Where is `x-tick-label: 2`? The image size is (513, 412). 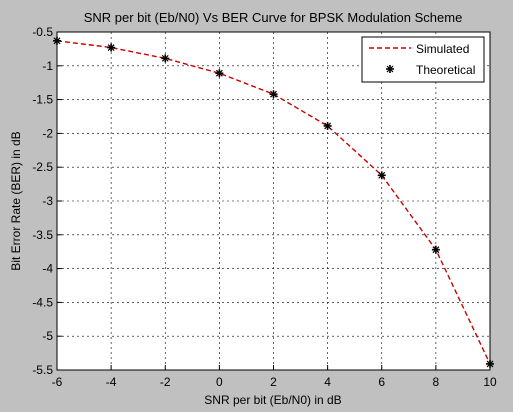
x-tick-label: 2 is located at coordinates (273, 382).